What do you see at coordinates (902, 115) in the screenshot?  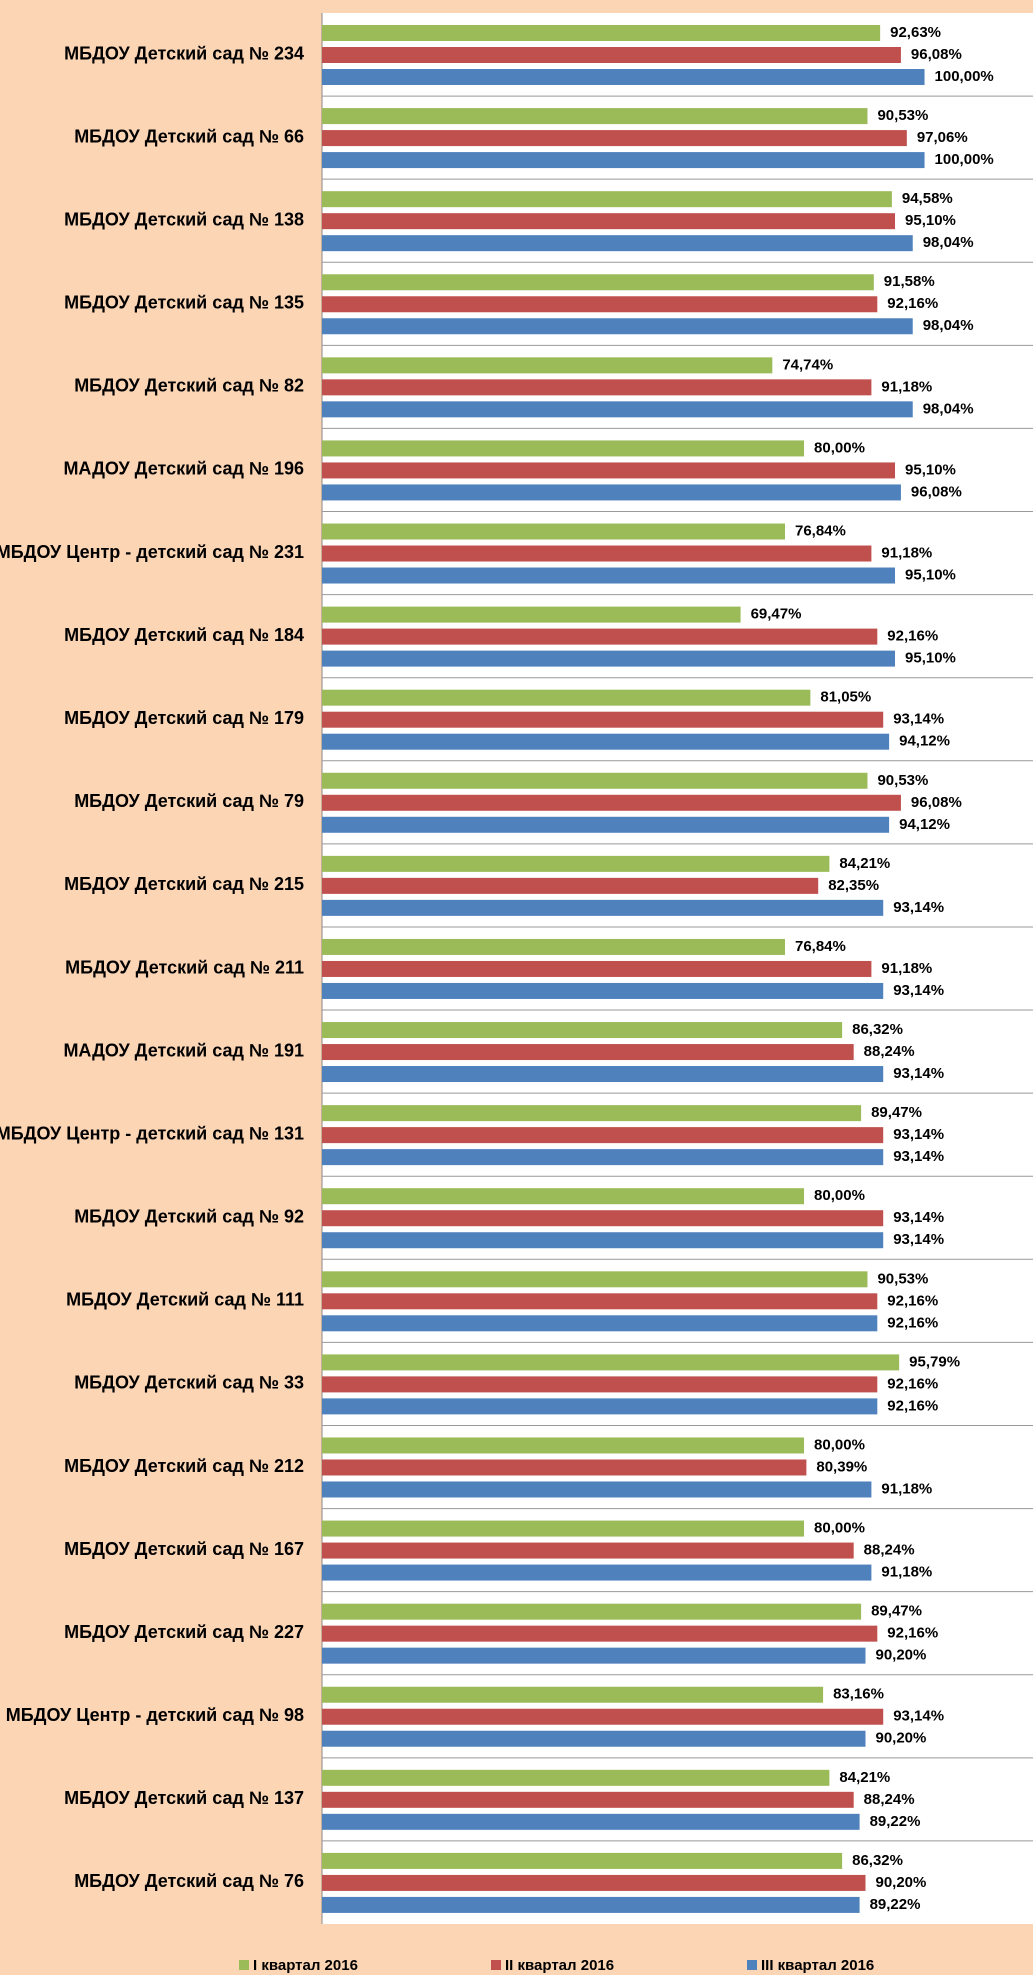 I see `value-label: 90,53%` at bounding box center [902, 115].